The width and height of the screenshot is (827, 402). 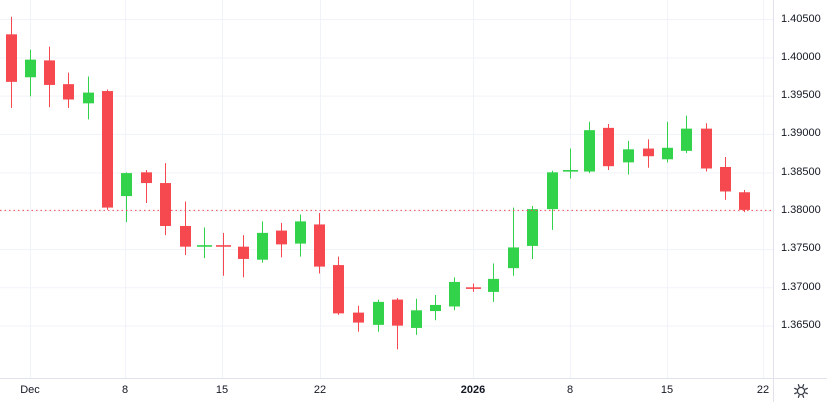 What do you see at coordinates (801, 18) in the screenshot?
I see `price-axis-label: 1.40500` at bounding box center [801, 18].